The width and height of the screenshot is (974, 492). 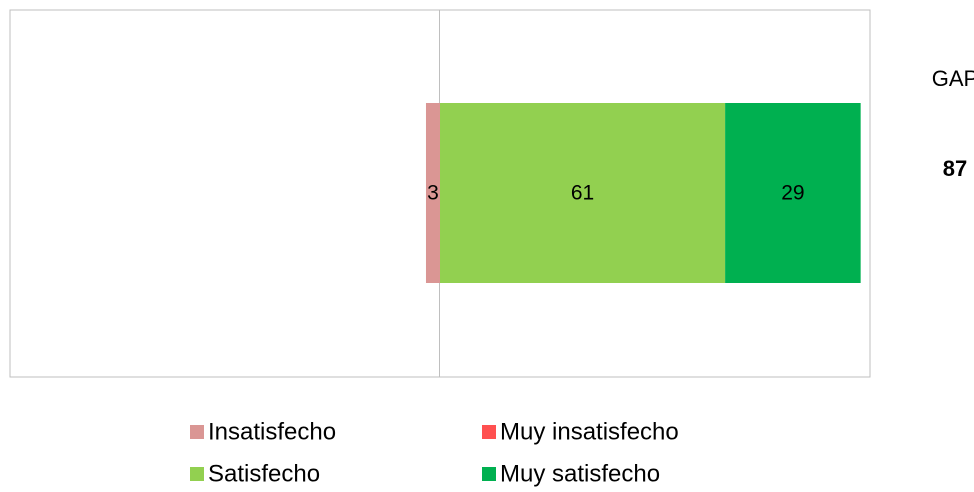 I want to click on gap-label: GAP, so click(x=953, y=78).